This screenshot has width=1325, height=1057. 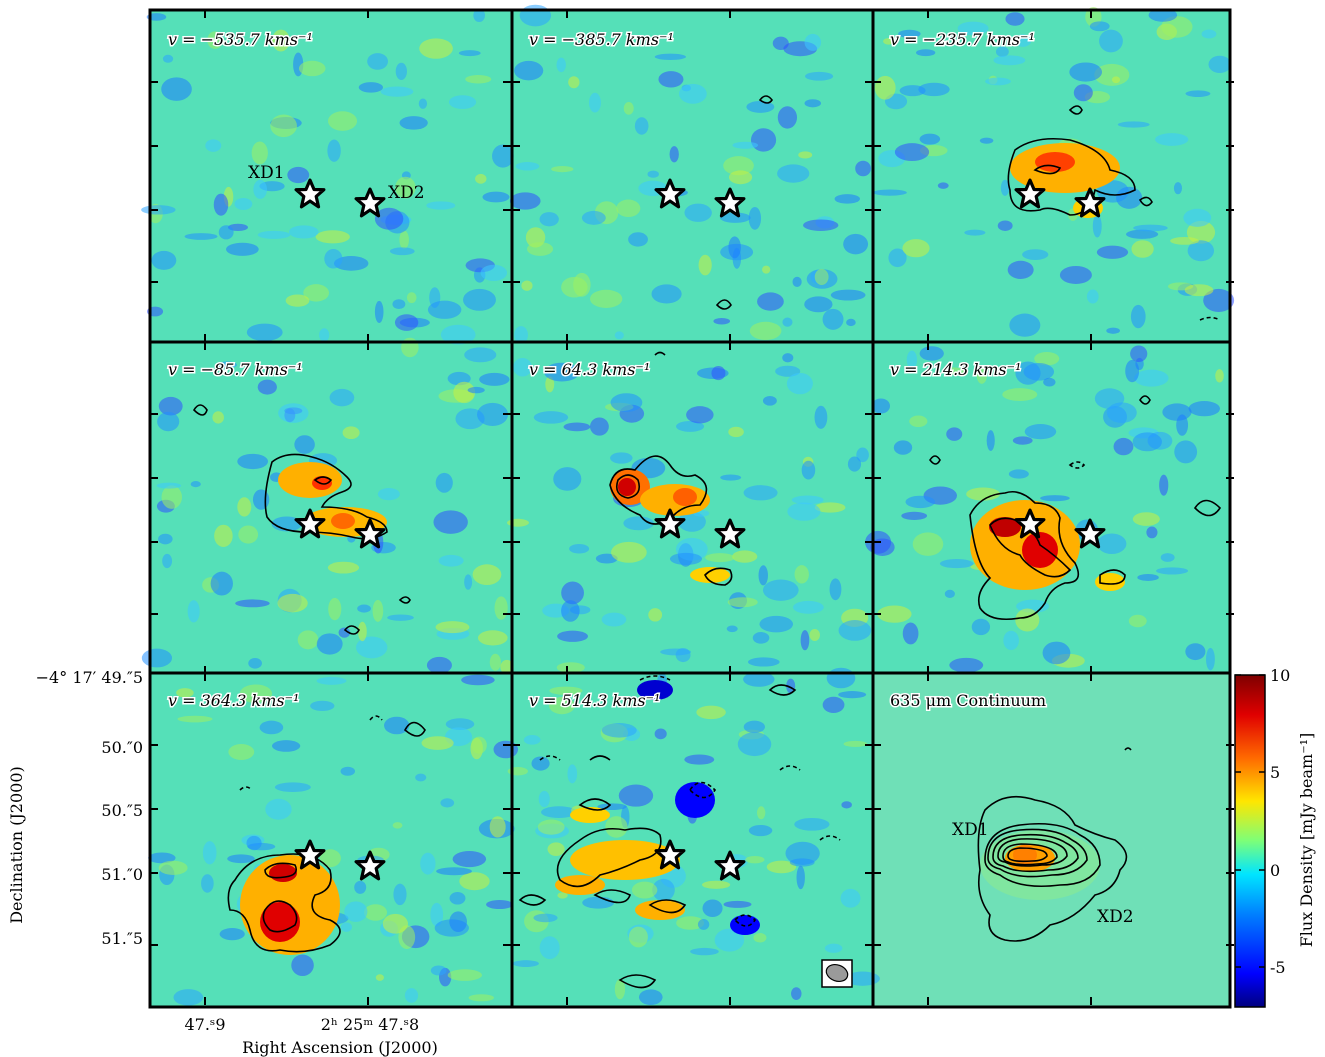 I want to click on label-p7: v = 364.3 kms⁻¹, so click(x=233, y=700).